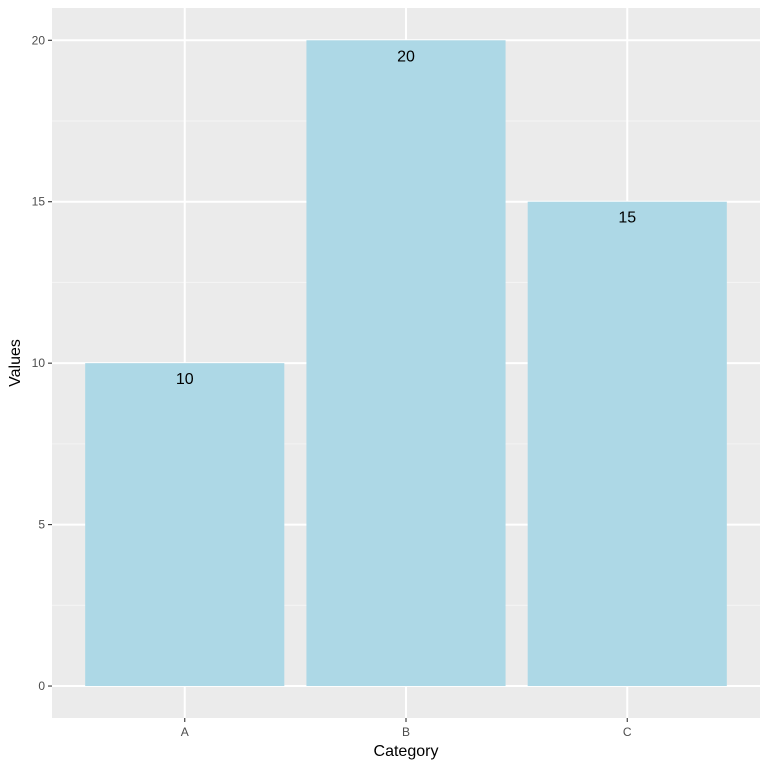 Image resolution: width=768 pixels, height=768 pixels. I want to click on y-tick-label: 20, so click(39, 40).